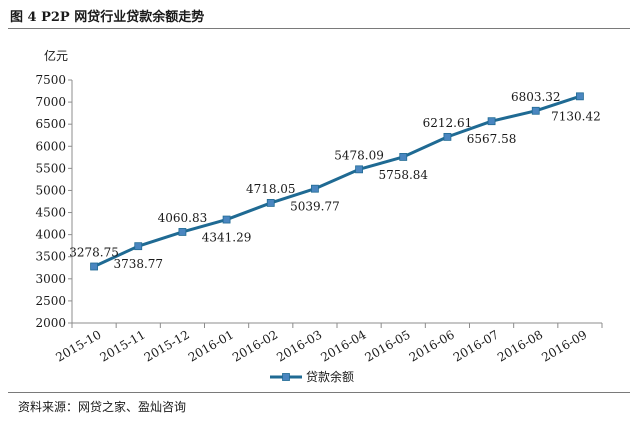 This screenshot has height=421, width=640. Describe the element at coordinates (78, 345) in the screenshot. I see `x-tick-label: 2015-10` at that location.